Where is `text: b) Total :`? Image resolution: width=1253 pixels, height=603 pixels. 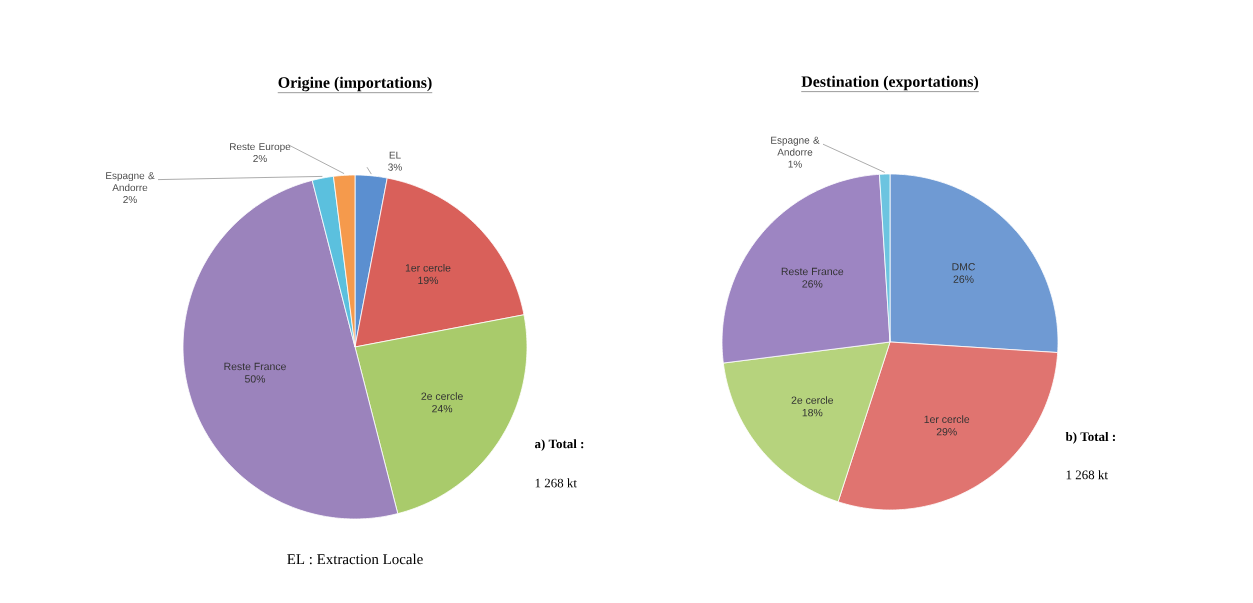
text: b) Total : is located at coordinates (1090, 437).